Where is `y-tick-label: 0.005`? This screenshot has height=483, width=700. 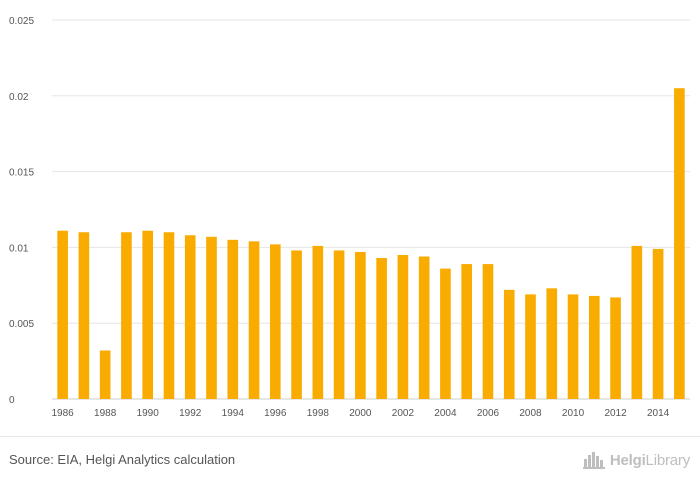
y-tick-label: 0.005 is located at coordinates (21, 324).